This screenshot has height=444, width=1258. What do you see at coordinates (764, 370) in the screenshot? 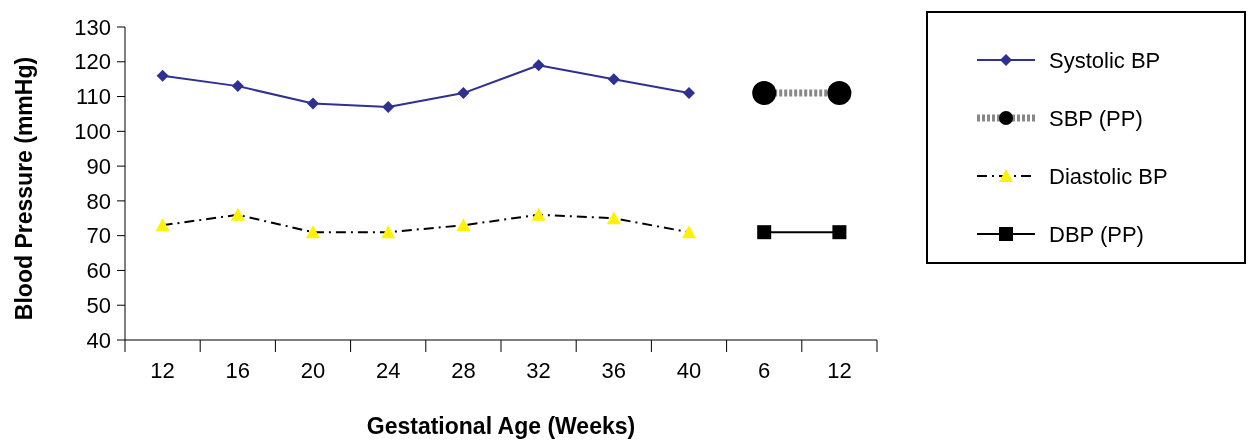
I see `x-tick-label: 6` at bounding box center [764, 370].